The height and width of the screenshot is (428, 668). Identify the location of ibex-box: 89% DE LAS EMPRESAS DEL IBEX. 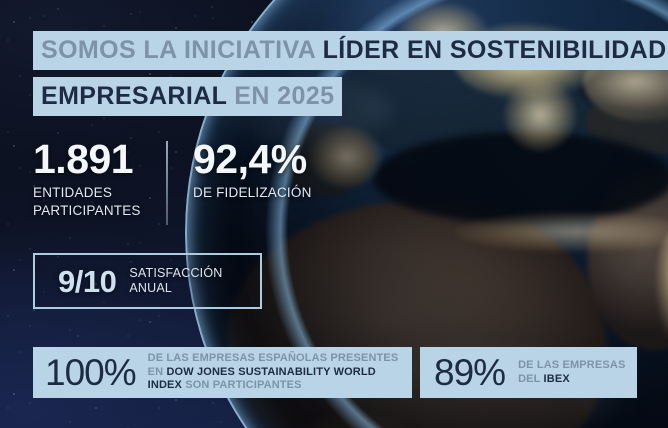
(528, 372).